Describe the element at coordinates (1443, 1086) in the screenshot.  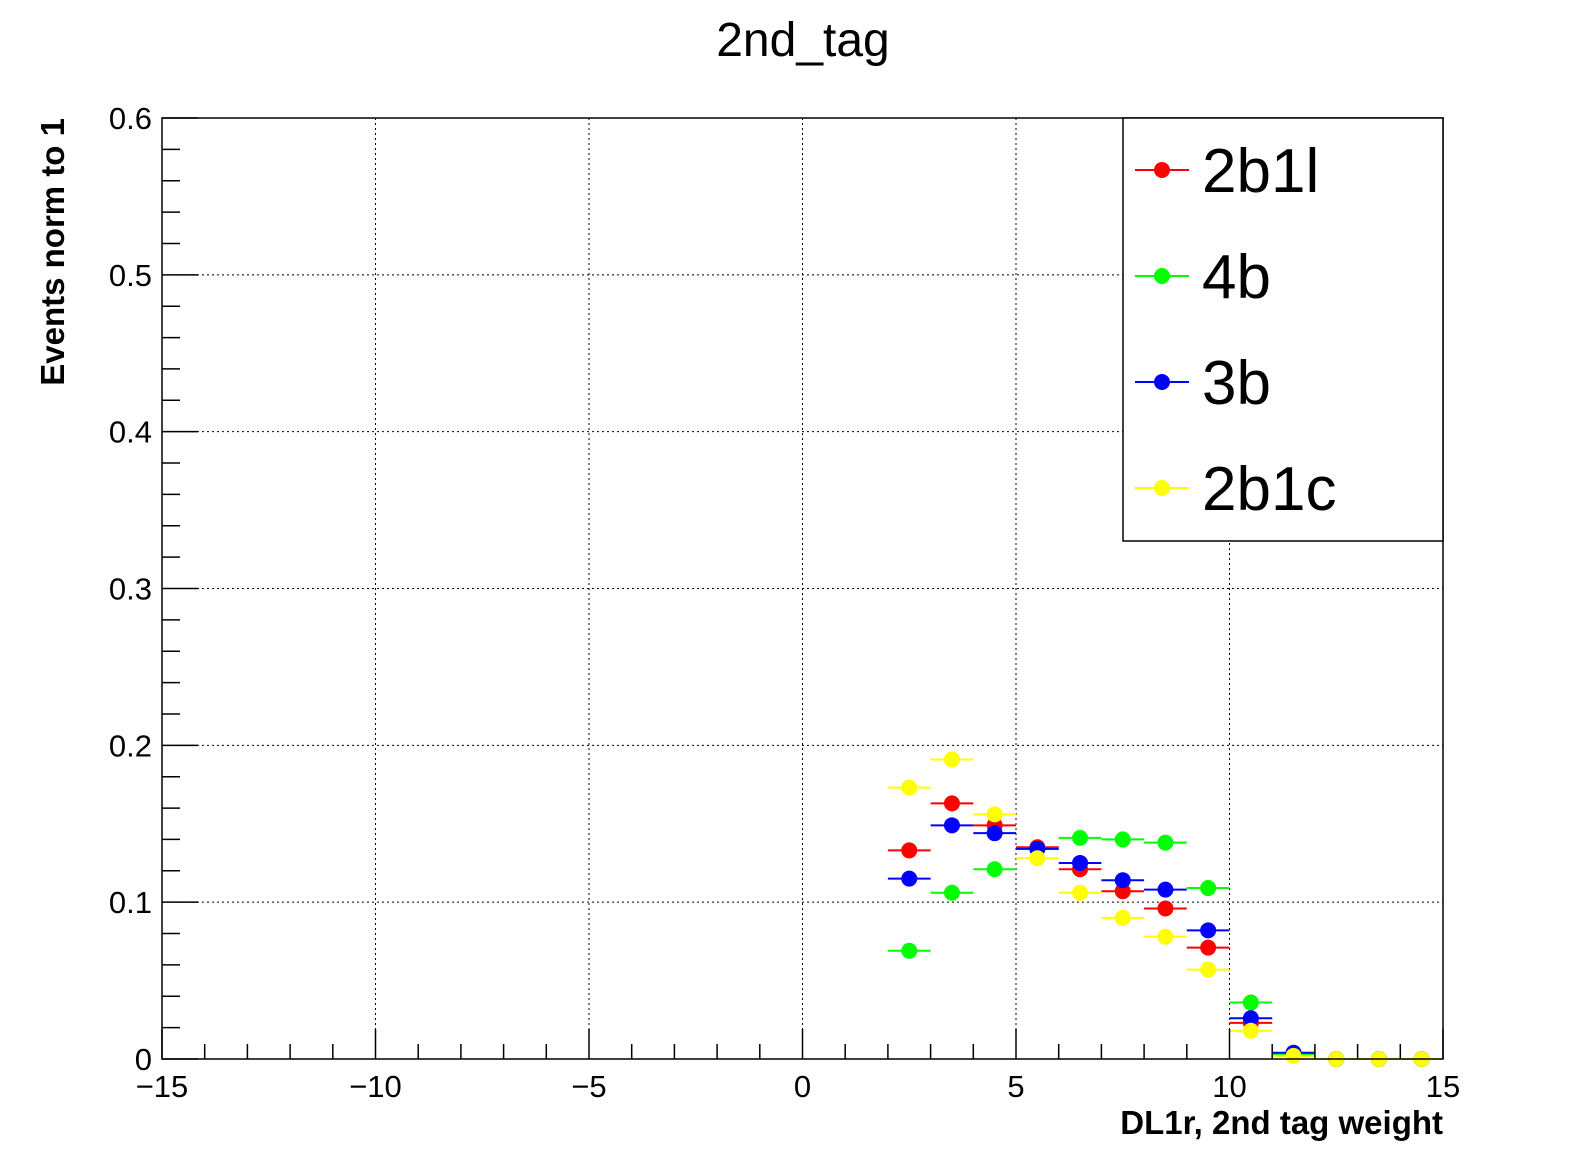
I see `x-tick-label: 15` at that location.